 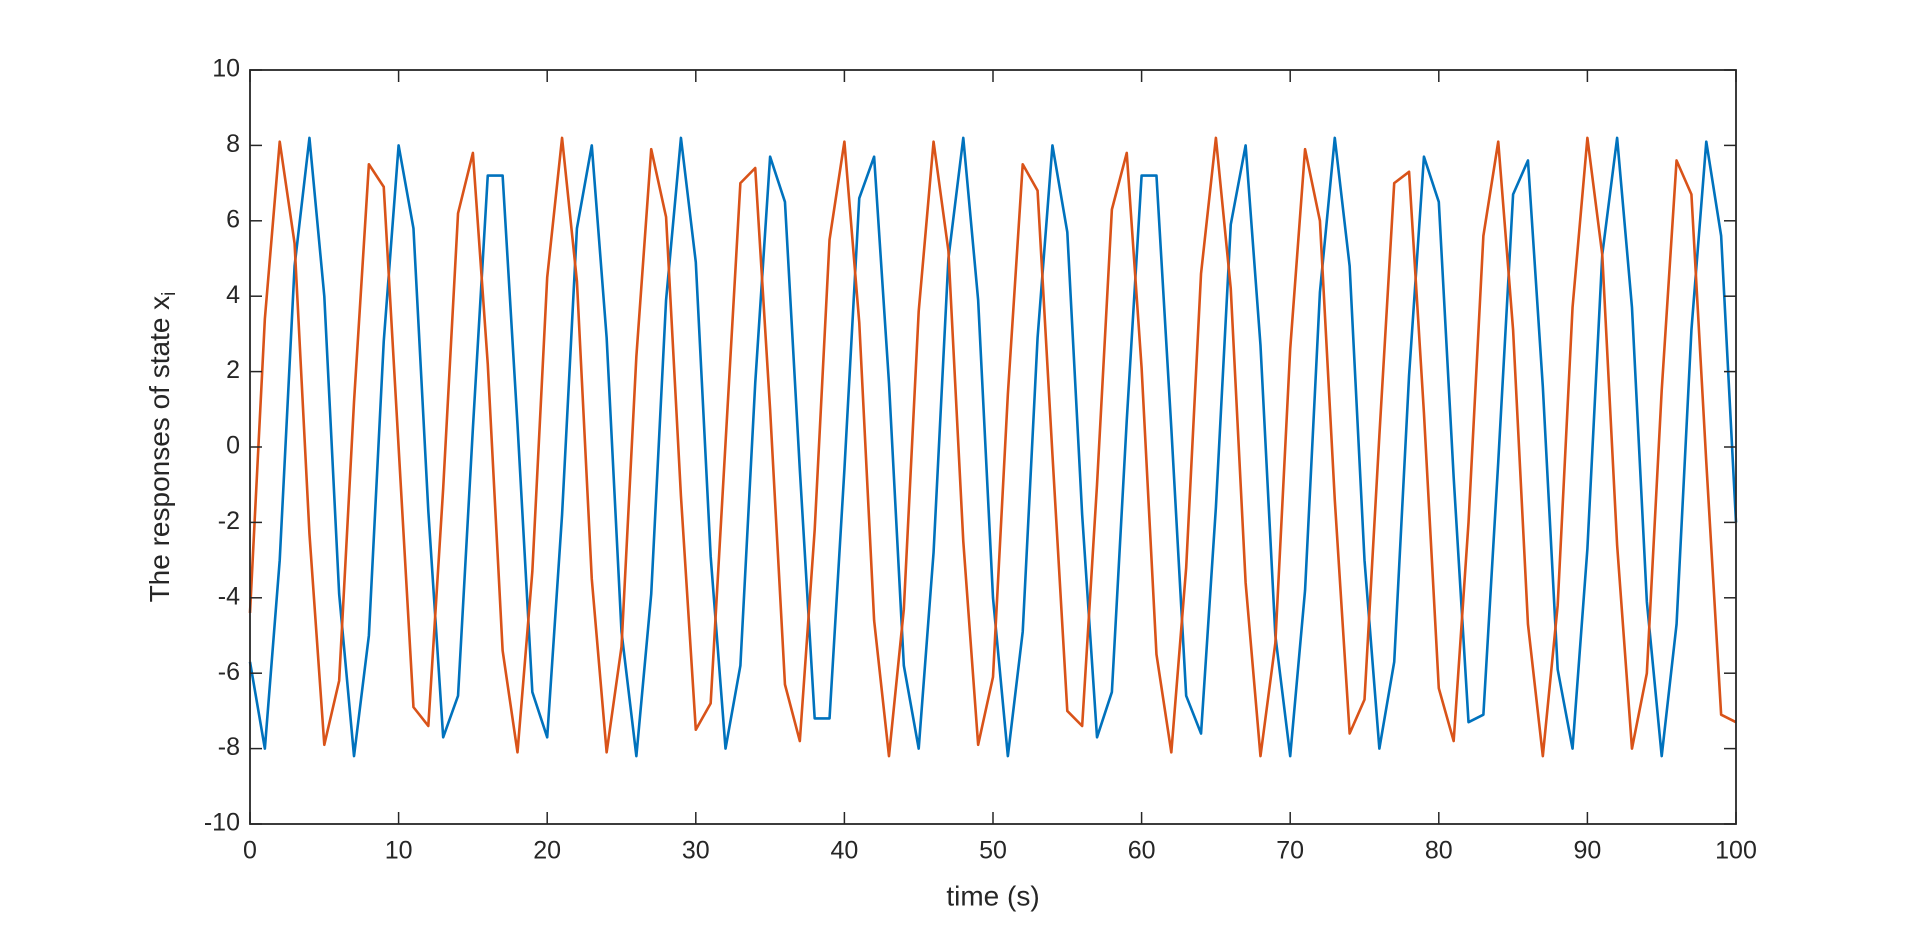 What do you see at coordinates (1290, 851) in the screenshot?
I see `x-tick-label: 70` at bounding box center [1290, 851].